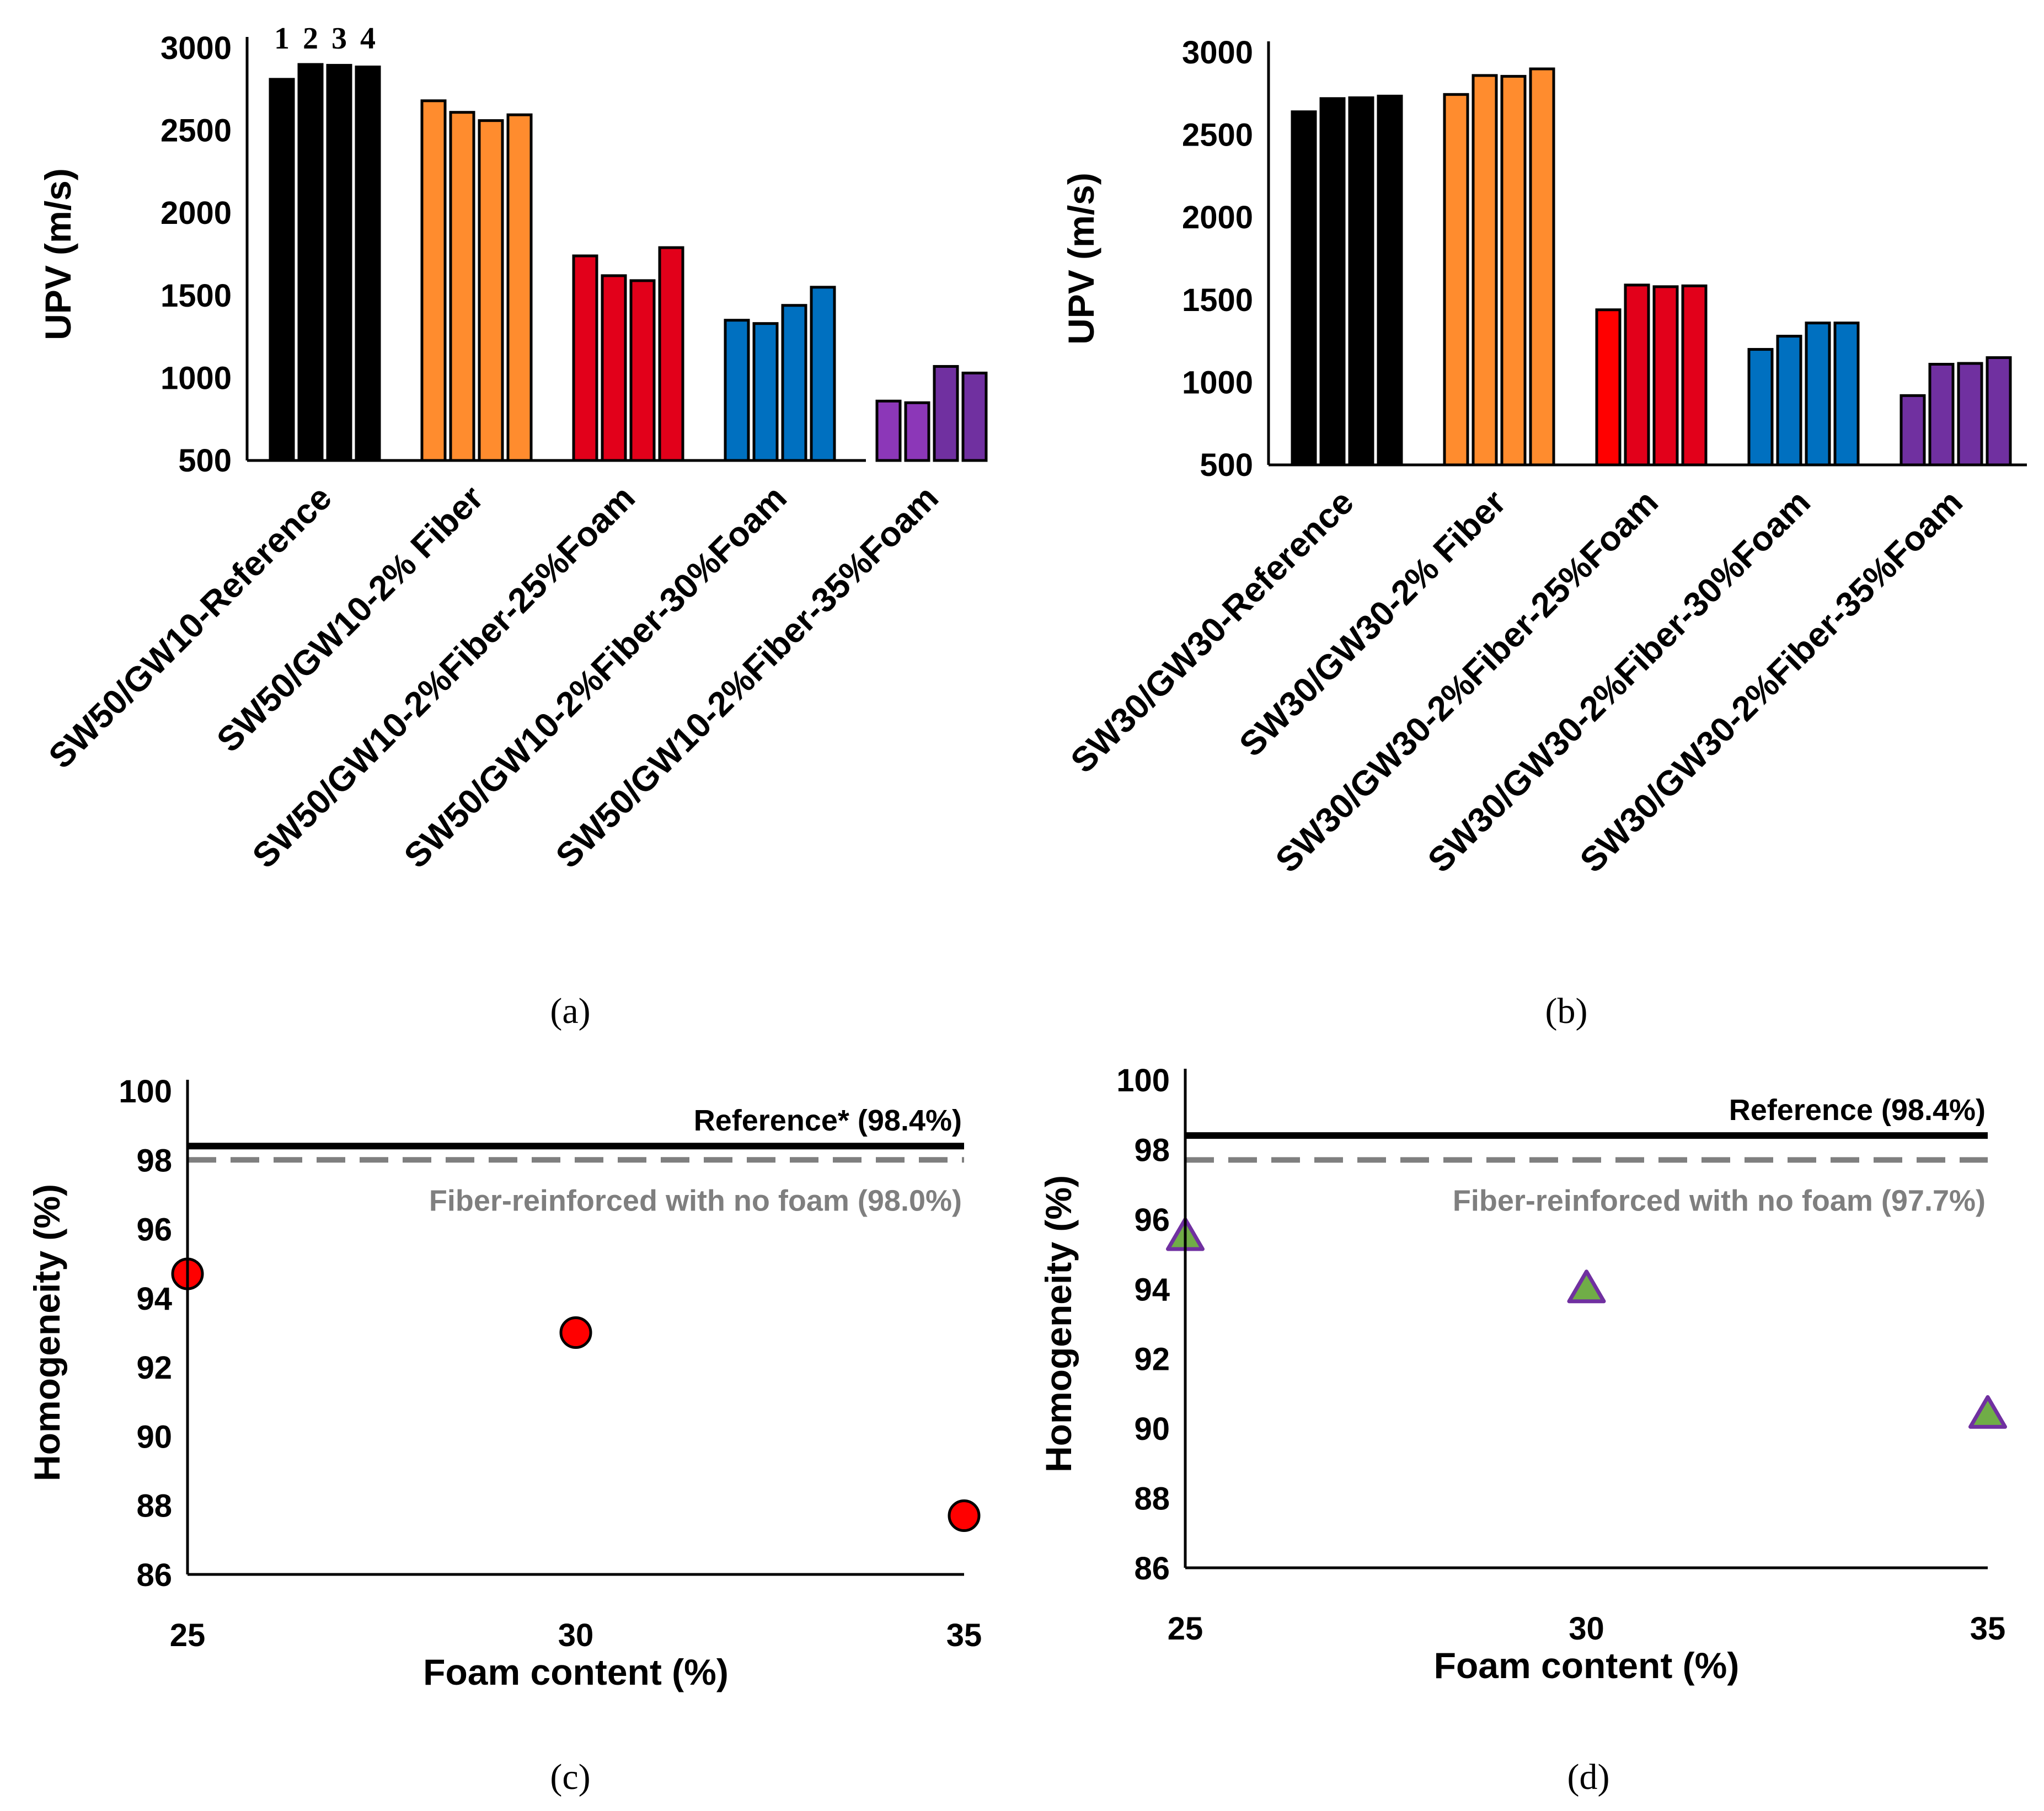 The image size is (2044, 1811). I want to click on bar-number-label: 4, so click(368, 39).